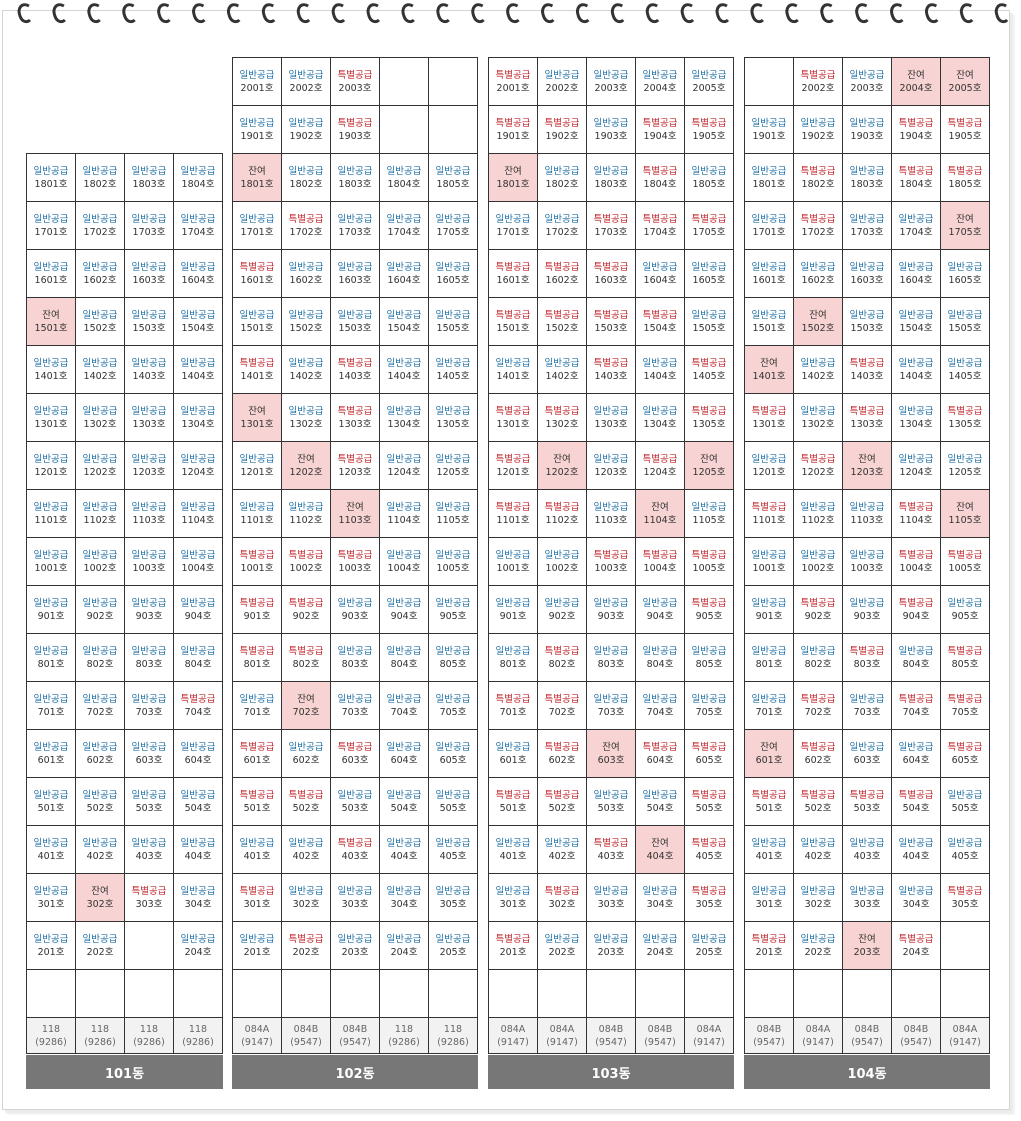 The image size is (1021, 1121). I want to click on unit-number: 303호, so click(355, 904).